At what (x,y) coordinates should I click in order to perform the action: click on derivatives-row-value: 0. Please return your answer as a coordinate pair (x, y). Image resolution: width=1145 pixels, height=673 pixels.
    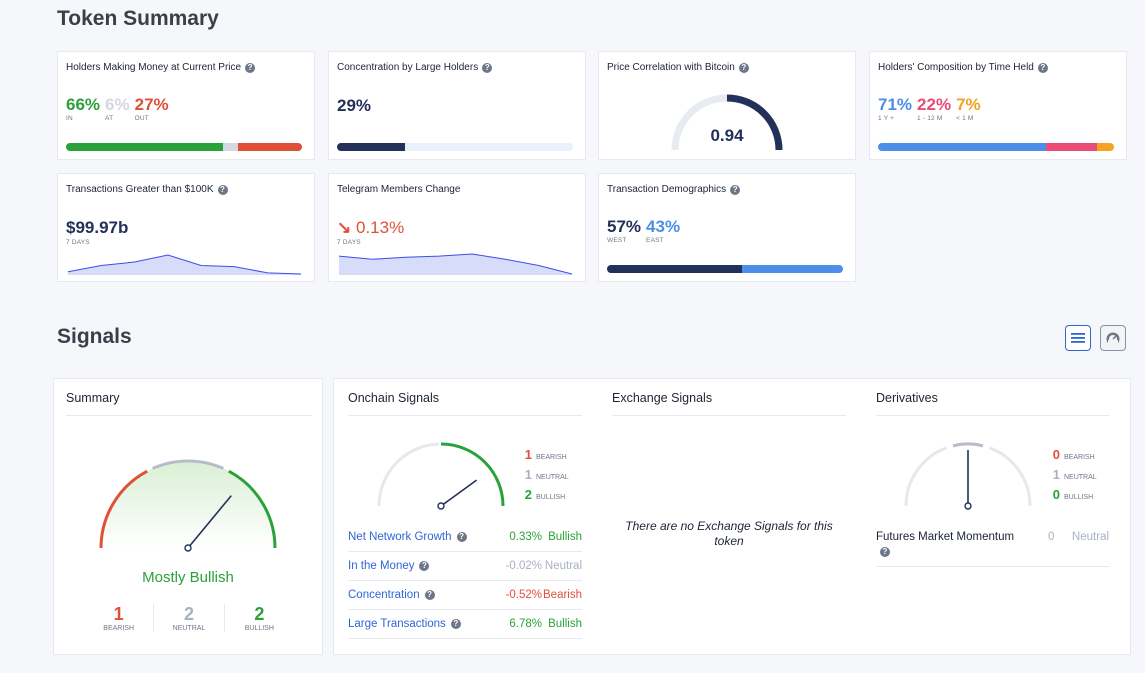
    Looking at the image, I should click on (1051, 537).